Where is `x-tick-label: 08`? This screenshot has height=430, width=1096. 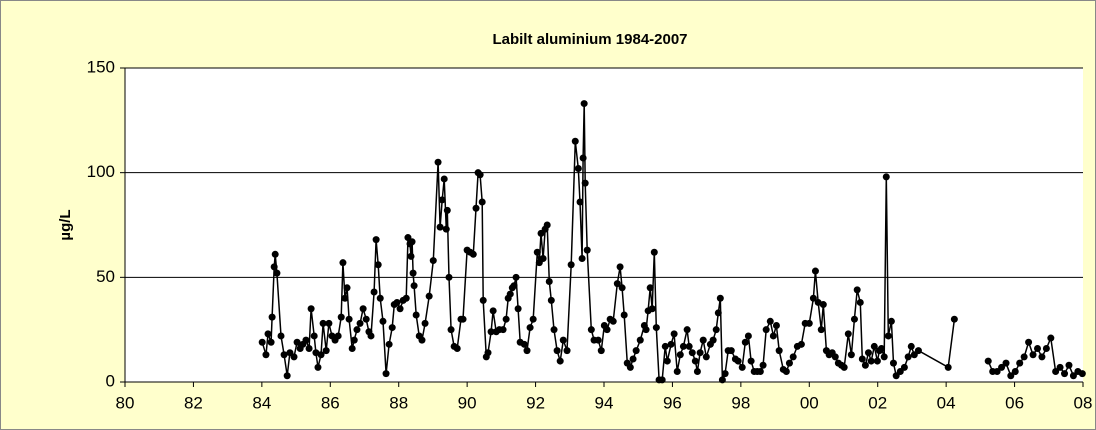
x-tick-label: 08 is located at coordinates (1083, 402).